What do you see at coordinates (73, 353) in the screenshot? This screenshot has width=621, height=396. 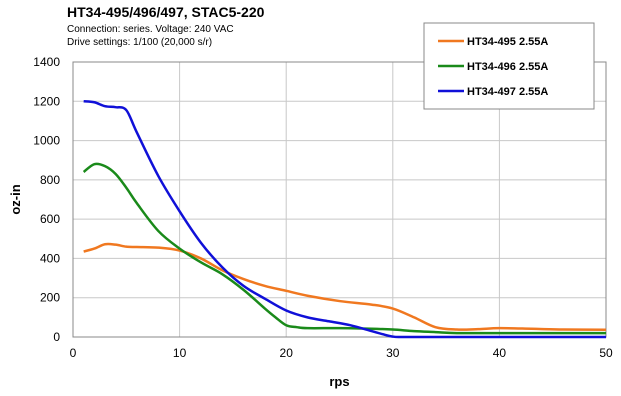 I see `x-tick-label: 0` at bounding box center [73, 353].